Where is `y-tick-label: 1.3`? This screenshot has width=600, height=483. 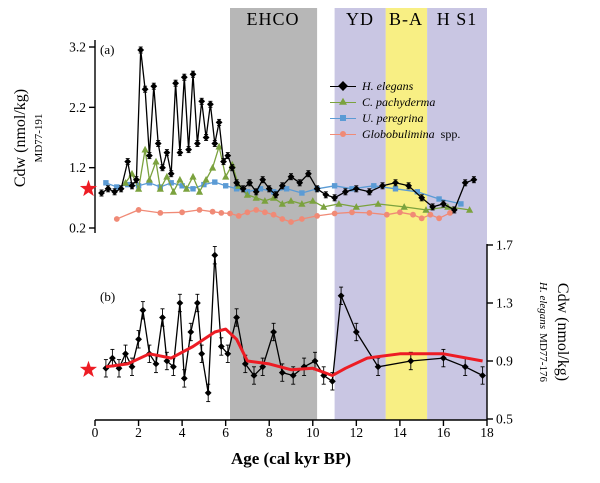
y-tick-label: 1.3 is located at coordinates (504, 303).